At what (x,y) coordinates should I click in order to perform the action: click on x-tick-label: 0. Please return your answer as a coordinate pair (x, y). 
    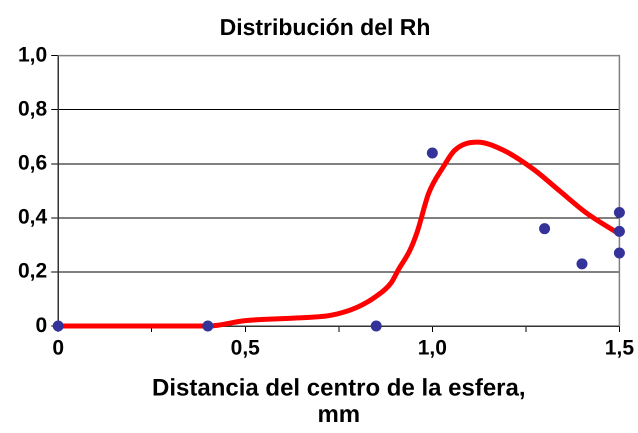
    Looking at the image, I should click on (58, 348).